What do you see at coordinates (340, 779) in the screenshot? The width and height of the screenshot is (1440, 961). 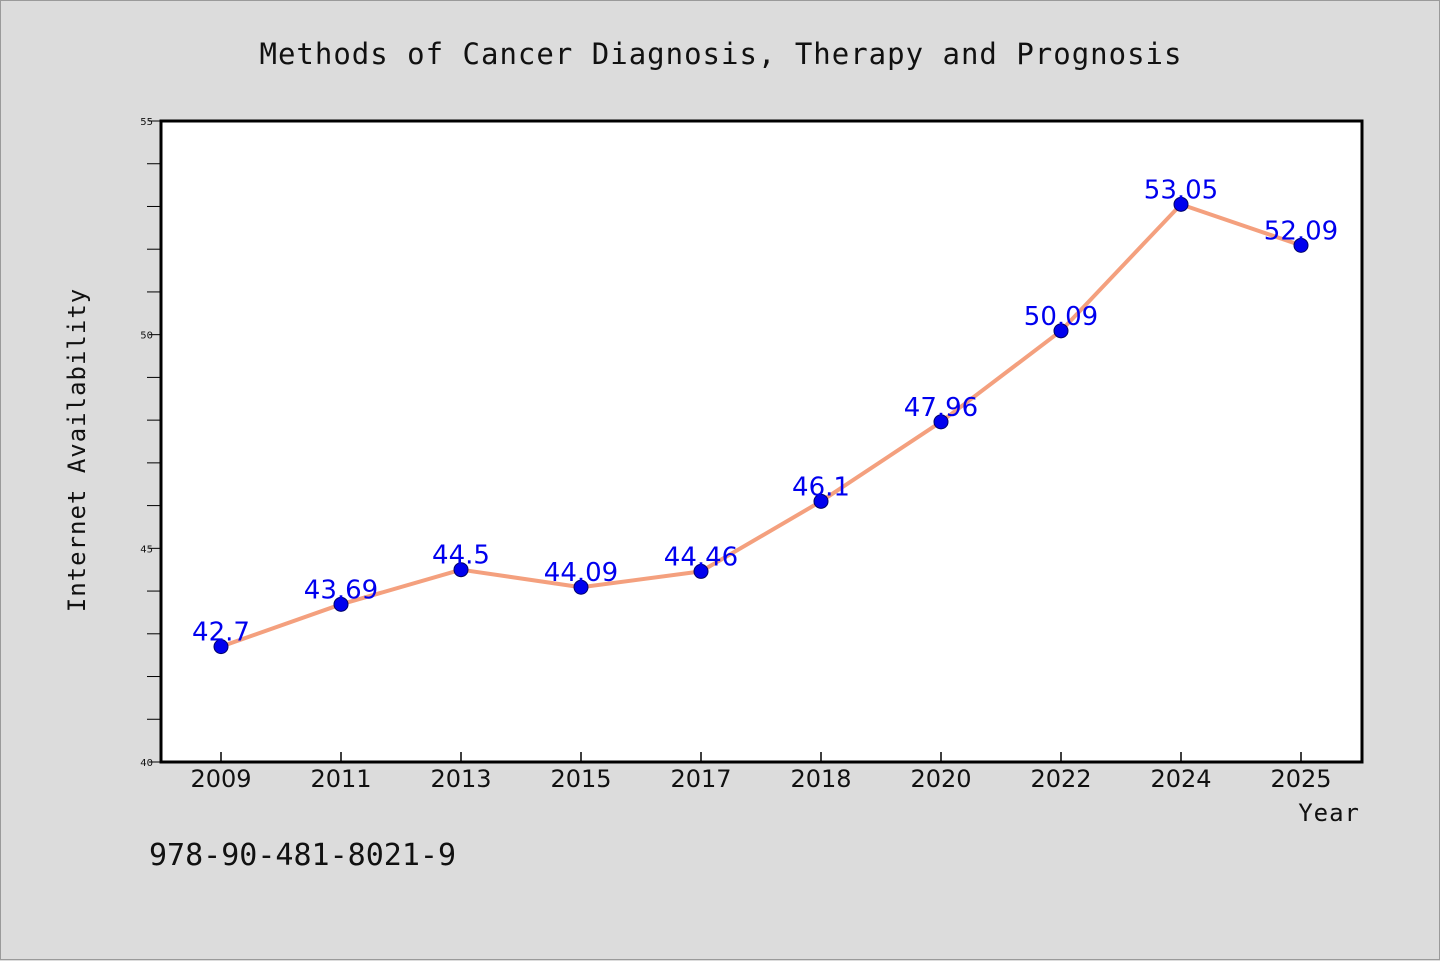 I see `x-tick-label: 2011` at bounding box center [340, 779].